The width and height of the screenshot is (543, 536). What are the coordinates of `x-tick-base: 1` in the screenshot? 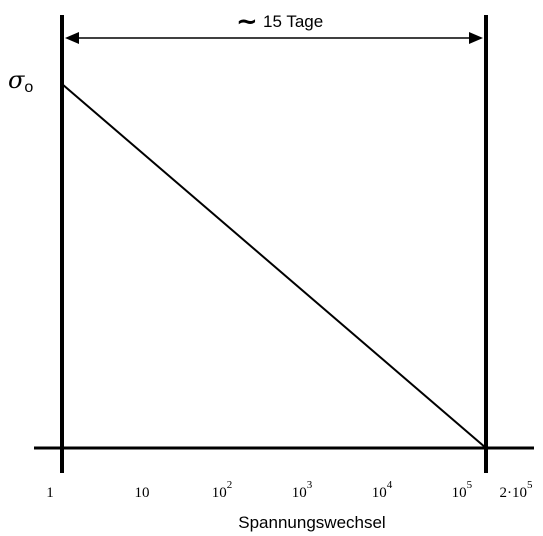 It's located at (50, 493).